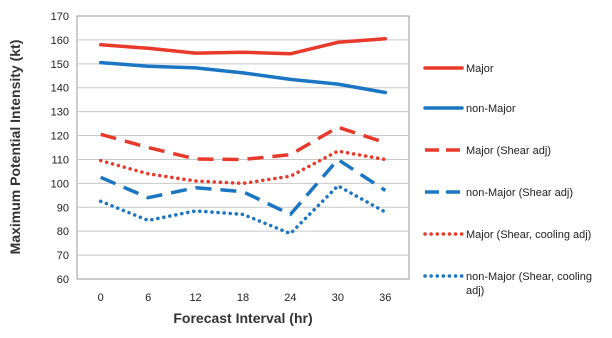 The height and width of the screenshot is (338, 612). I want to click on y-tick-label: 130, so click(60, 113).